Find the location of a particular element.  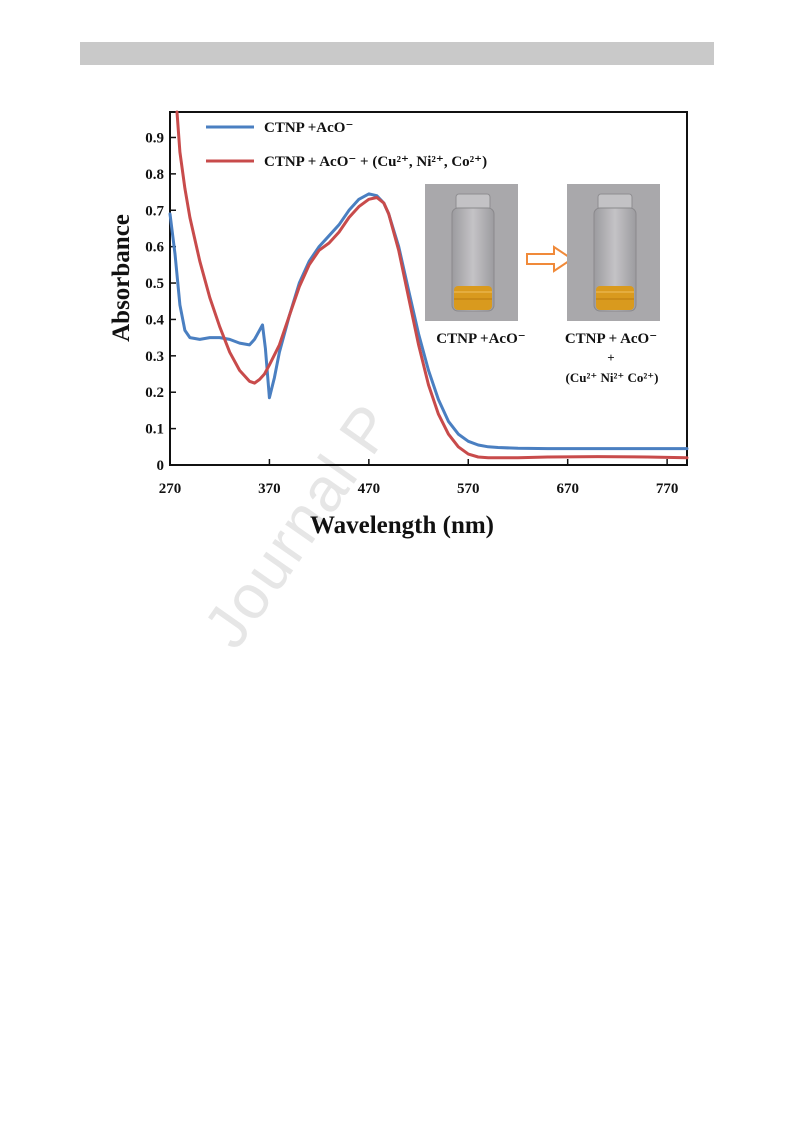

vial-photo-right is located at coordinates (613, 252).